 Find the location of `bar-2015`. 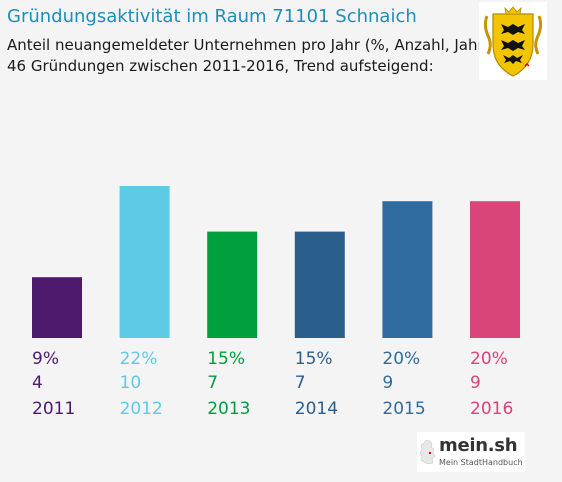

bar-2015 is located at coordinates (407, 269).